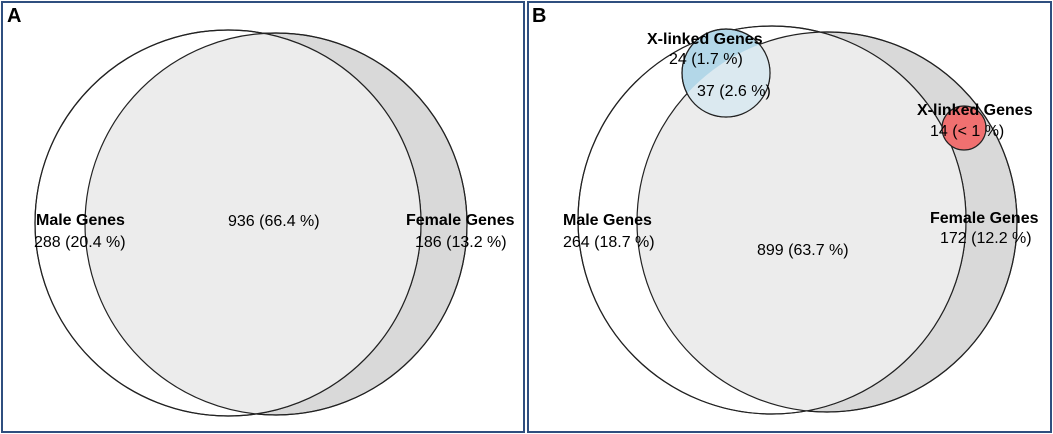 The width and height of the screenshot is (1053, 434). I want to click on x-linked-genes-outline-male-side, so click(726, 73).